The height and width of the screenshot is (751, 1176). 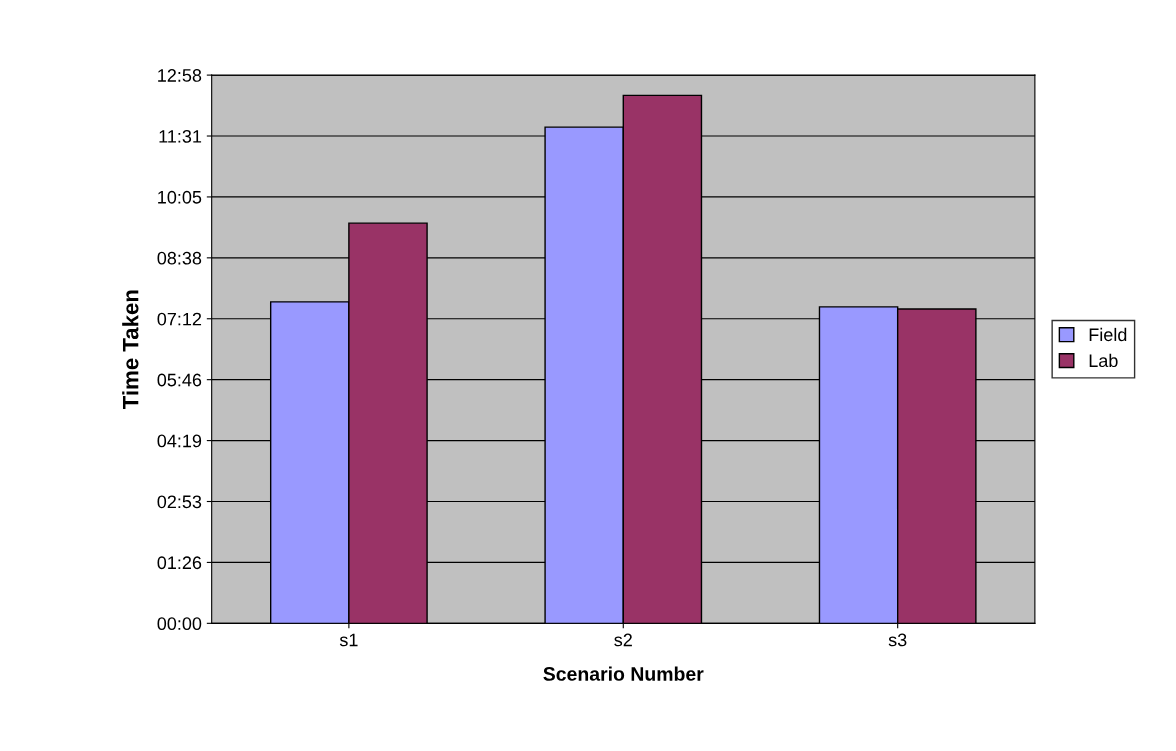 I want to click on y-tick-label: 11:31, so click(x=180, y=136).